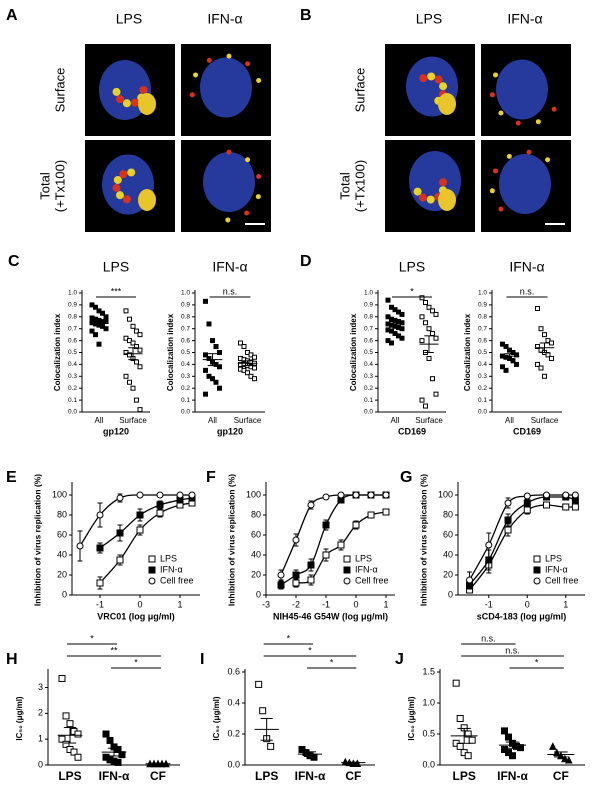  What do you see at coordinates (216, 718) in the screenshot?
I see `y-axis-label: IC₅₀ (μg/ml)` at bounding box center [216, 718].